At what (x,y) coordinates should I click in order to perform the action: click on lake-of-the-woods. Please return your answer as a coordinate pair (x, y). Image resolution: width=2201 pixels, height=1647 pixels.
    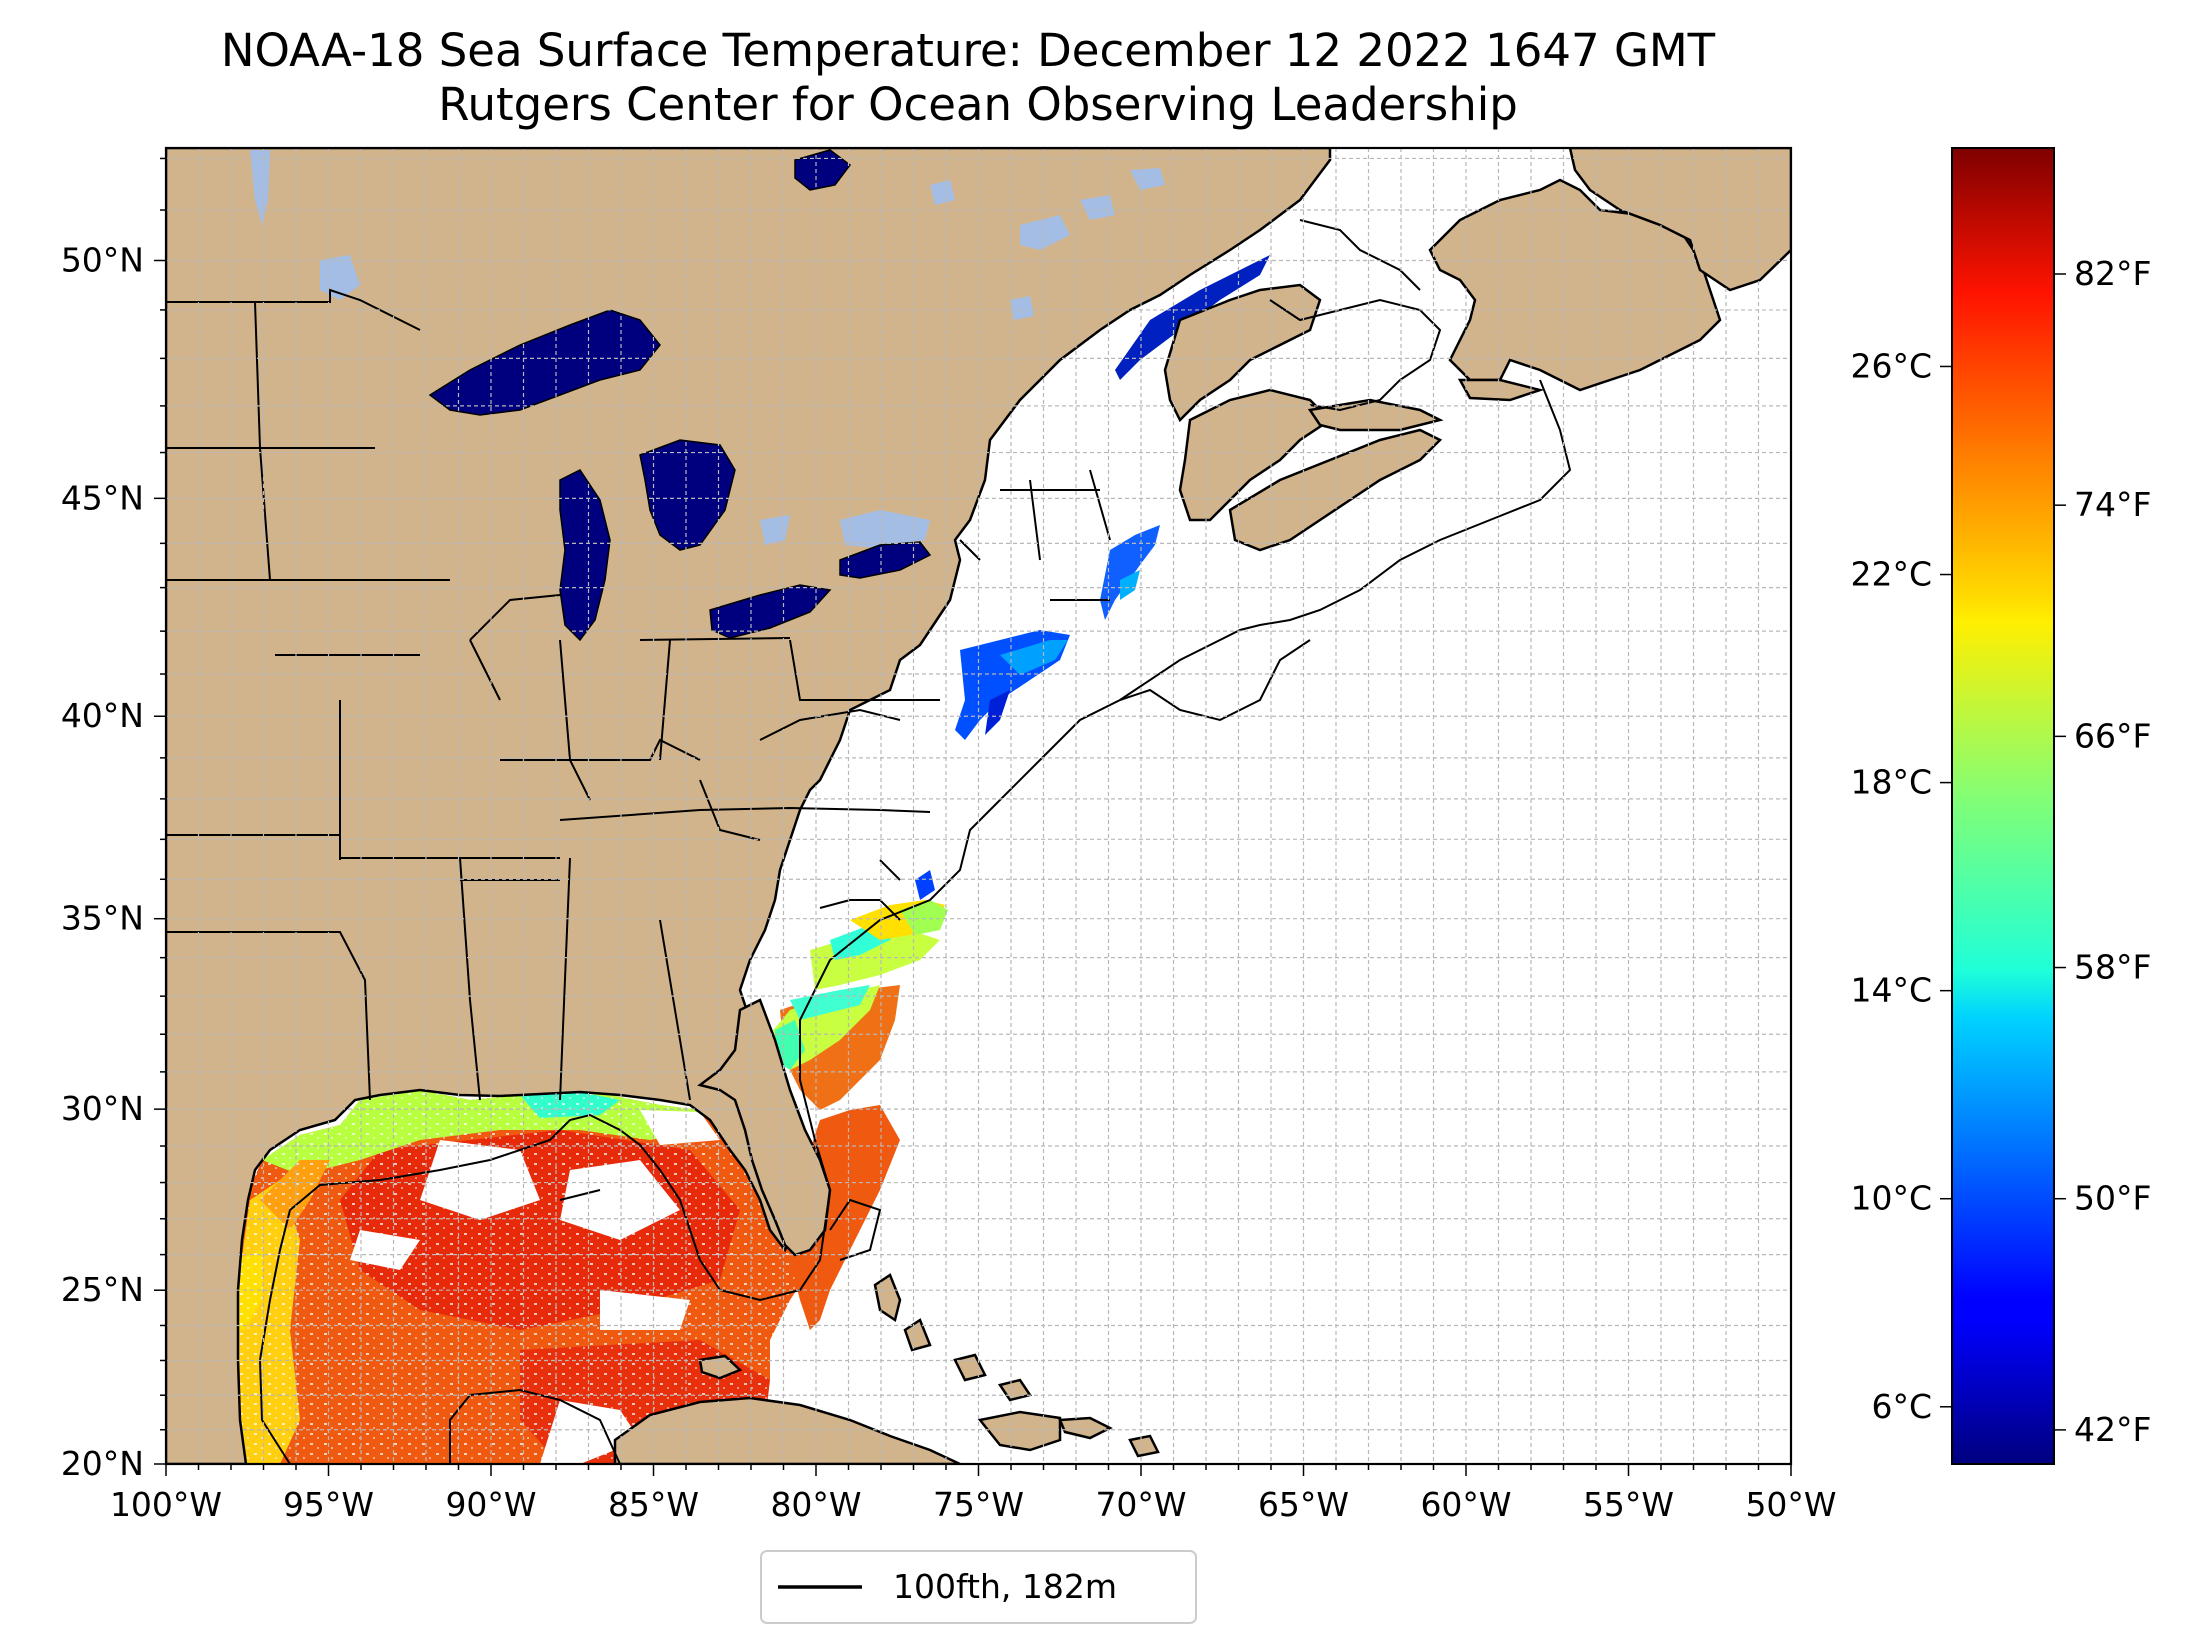
    Looking at the image, I should click on (823, 170).